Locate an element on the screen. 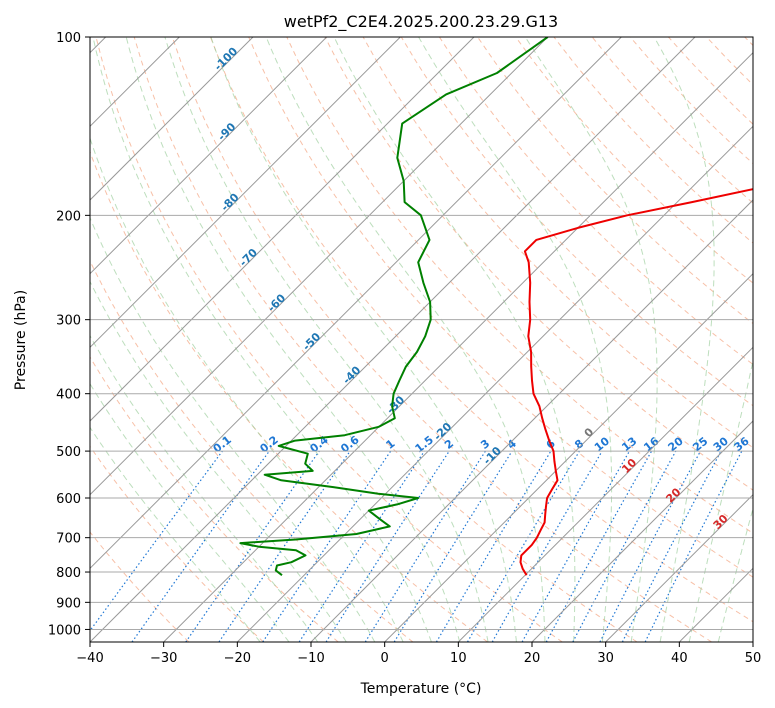  y-axis-title: Pressure (hPa) is located at coordinates (21, 340).